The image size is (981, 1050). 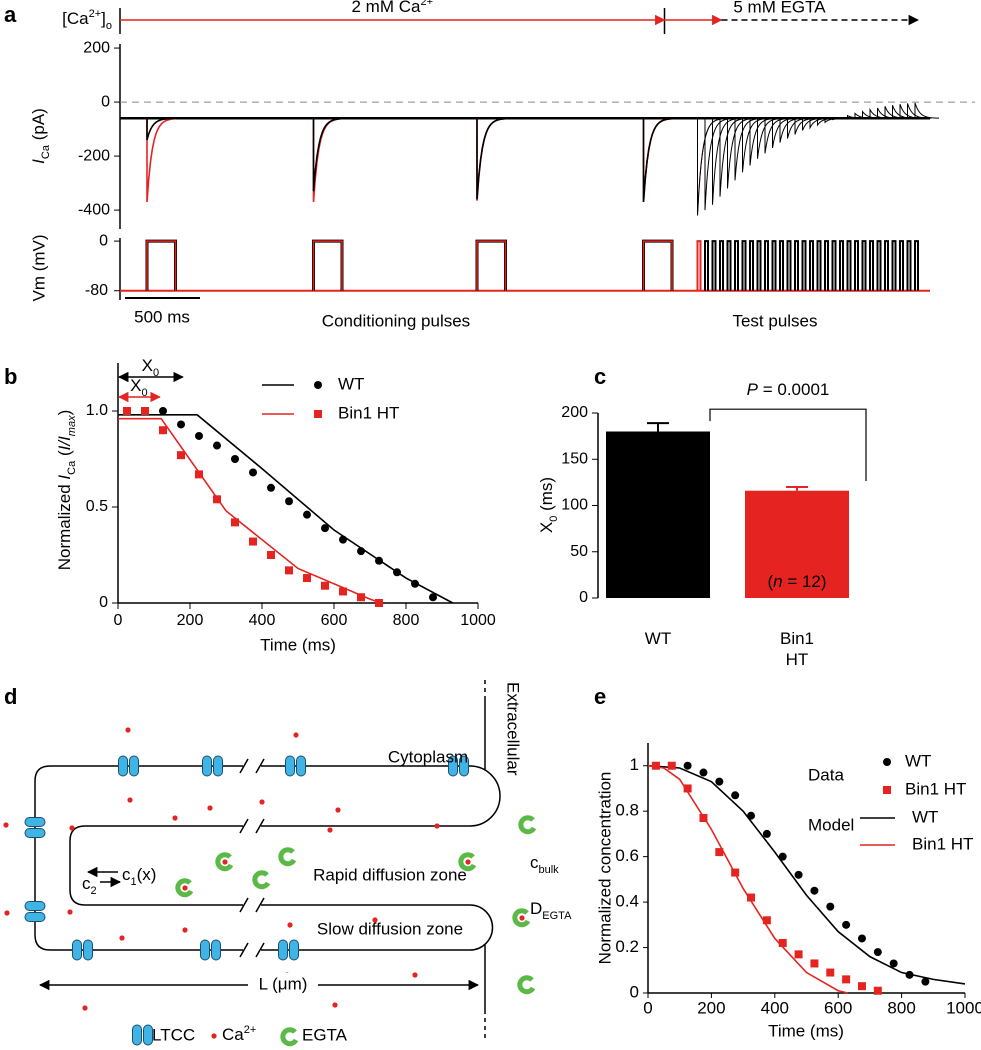 What do you see at coordinates (546, 527) in the screenshot?
I see `y-axis-label-part: X` at bounding box center [546, 527].